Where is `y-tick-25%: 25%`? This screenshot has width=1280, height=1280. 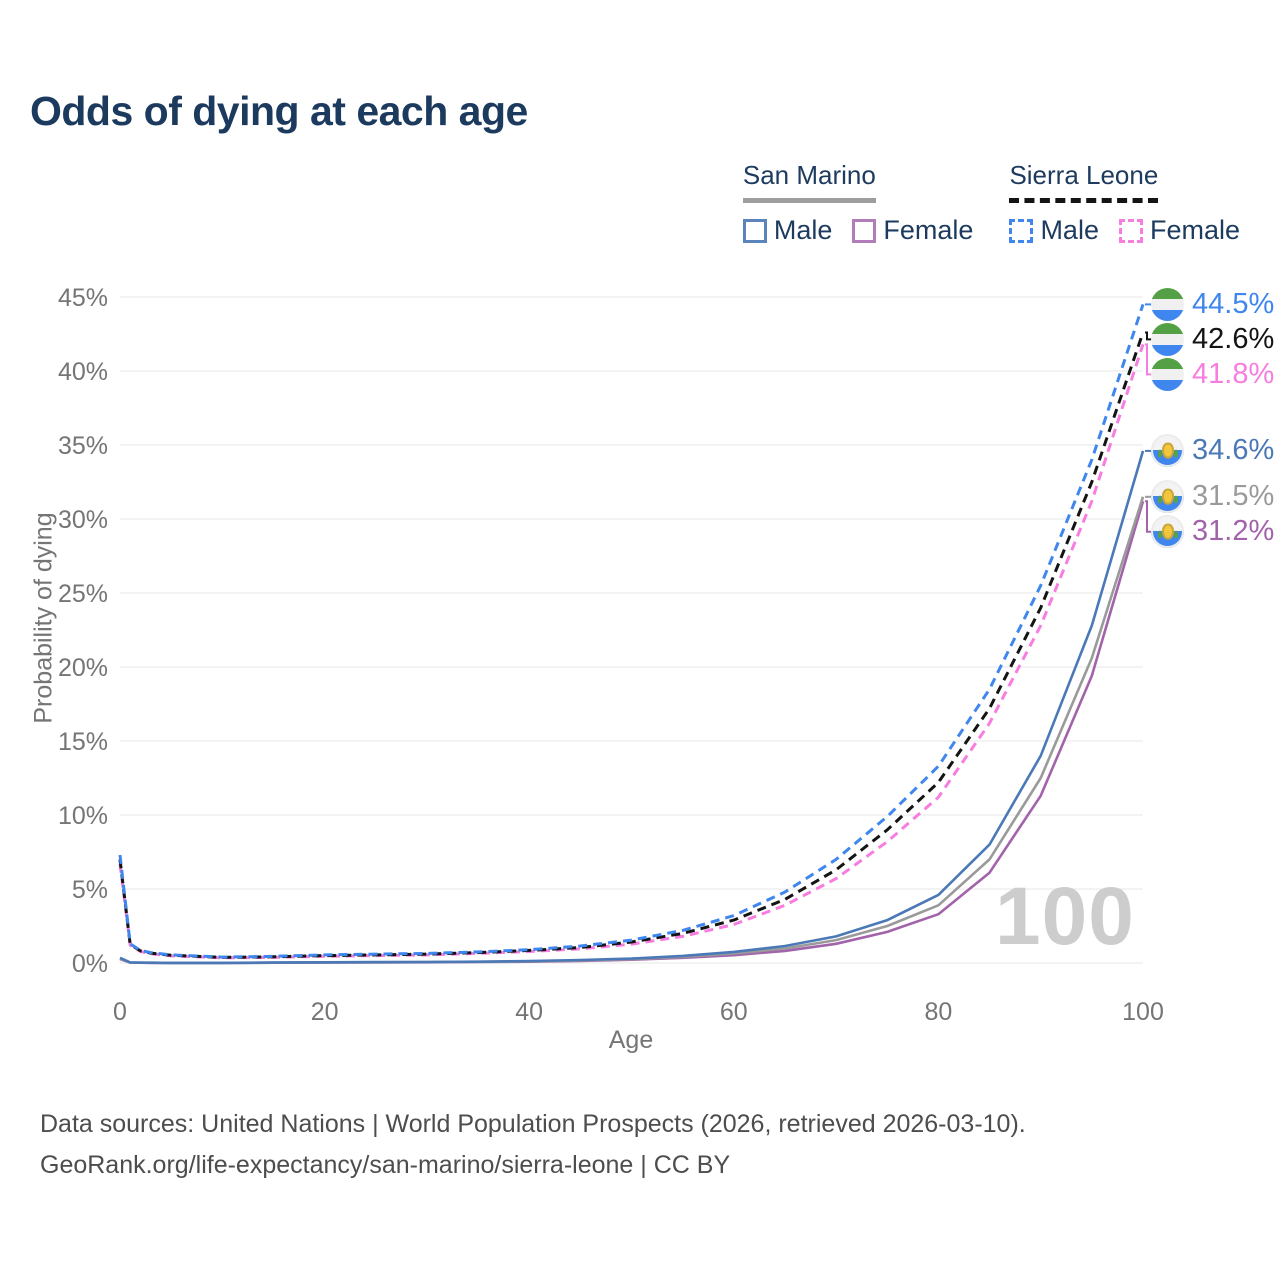
y-tick-25%: 25% is located at coordinates (83, 594).